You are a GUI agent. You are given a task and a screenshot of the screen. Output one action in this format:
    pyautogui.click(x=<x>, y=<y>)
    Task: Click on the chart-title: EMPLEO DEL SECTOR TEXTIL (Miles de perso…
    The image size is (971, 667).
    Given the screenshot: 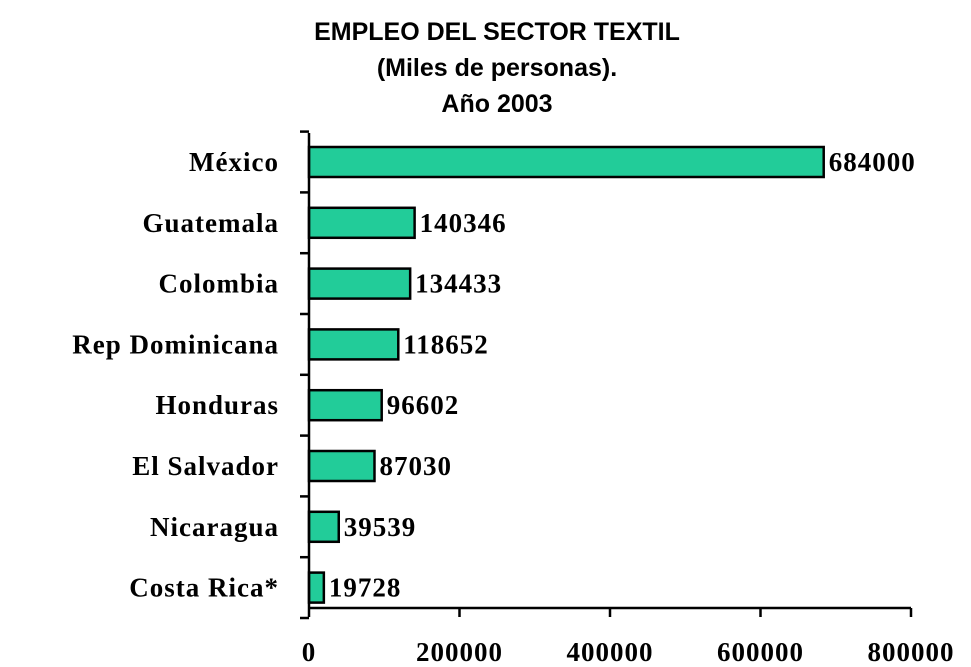 What is the action you would take?
    pyautogui.click(x=497, y=68)
    